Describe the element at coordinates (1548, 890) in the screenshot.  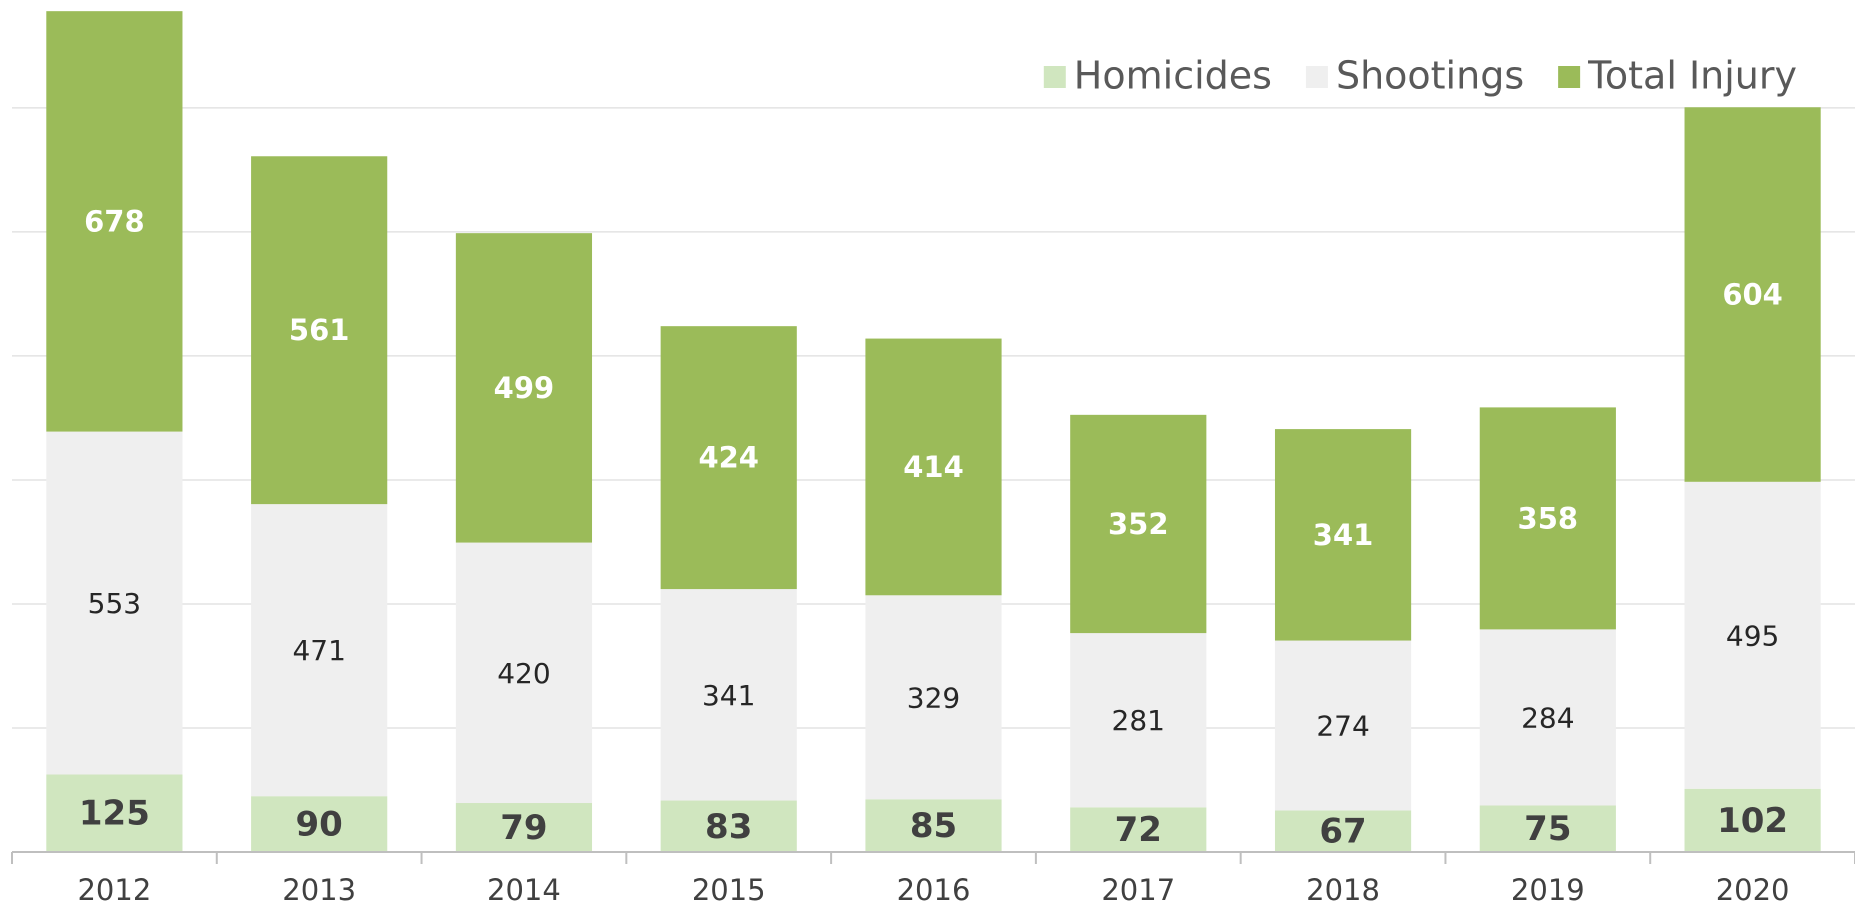
I see `x-tick-label: 2019` at that location.